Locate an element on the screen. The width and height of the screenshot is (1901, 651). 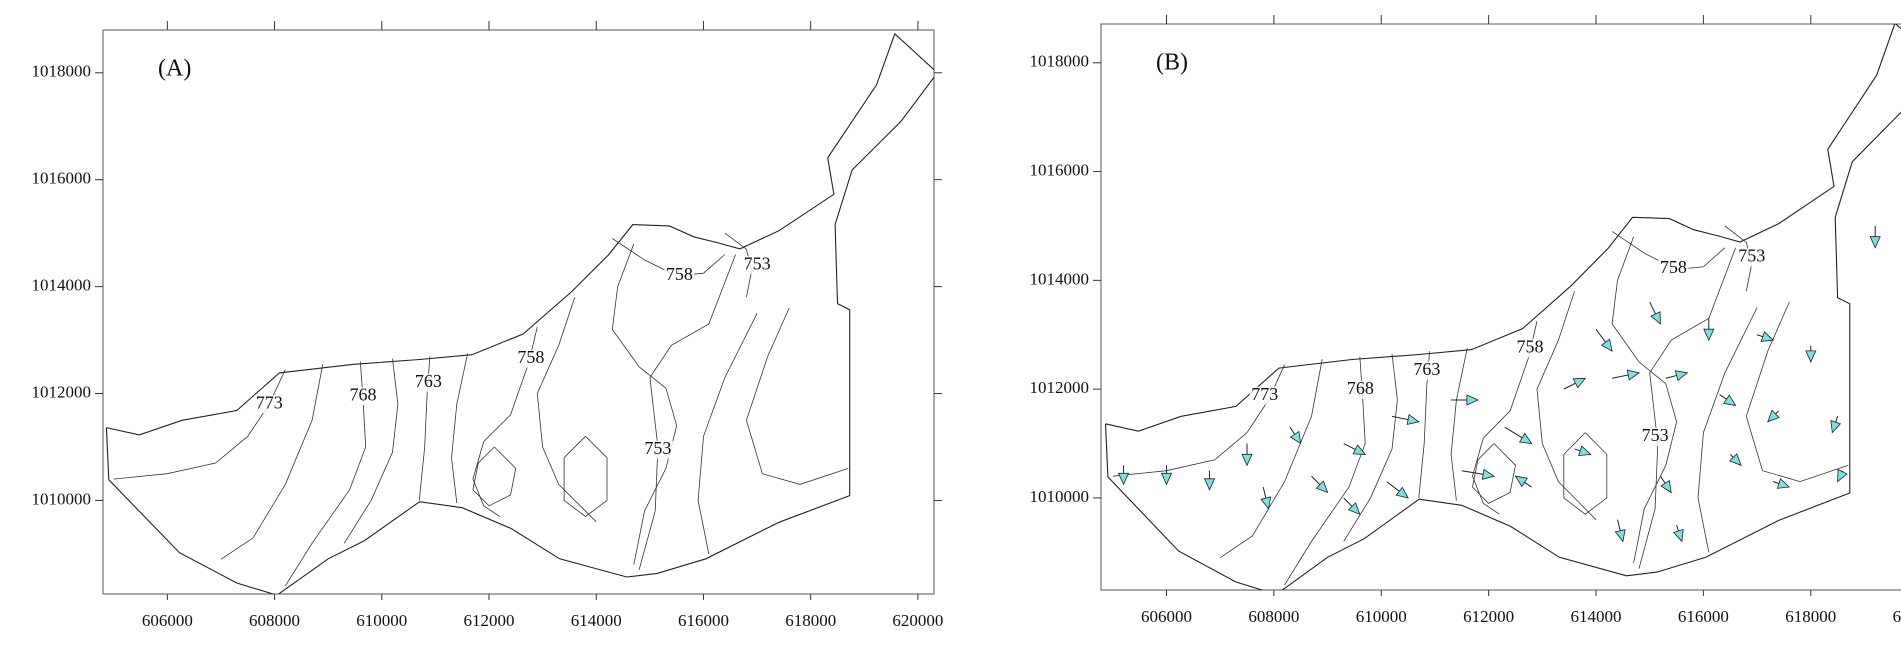
x-tick-label: 620000 is located at coordinates (1897, 616).